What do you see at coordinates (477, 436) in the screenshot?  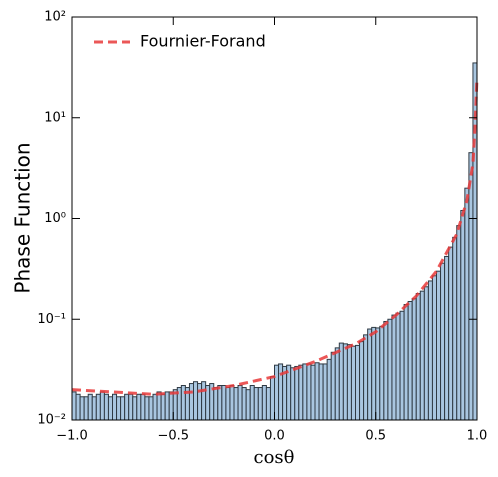 I see `x-tick-label: 1.0` at bounding box center [477, 436].